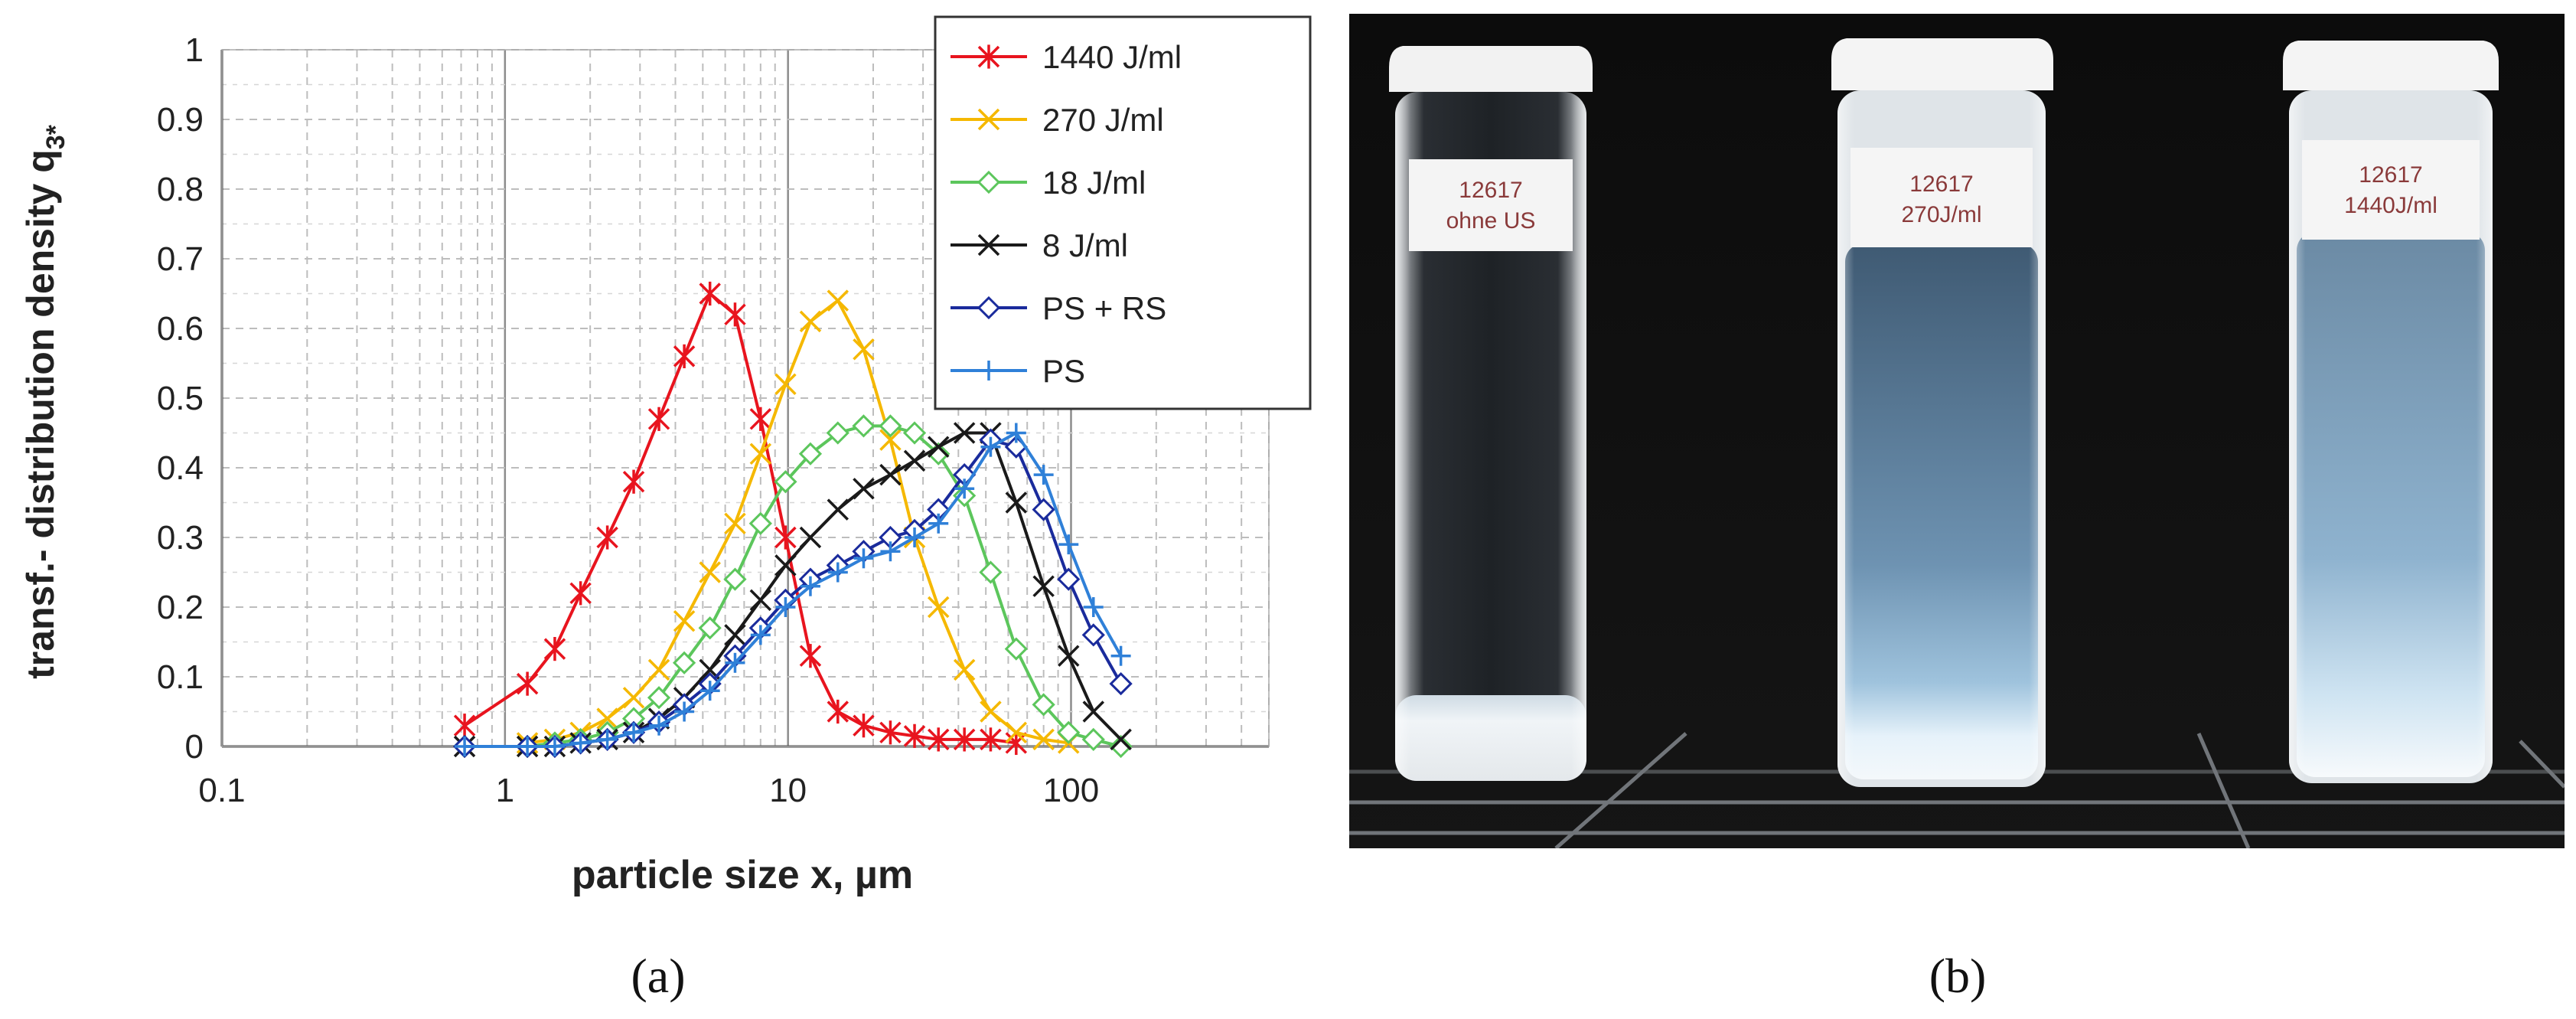 Image resolution: width=2576 pixels, height=1019 pixels. I want to click on y-tick-label: 0.6, so click(180, 329).